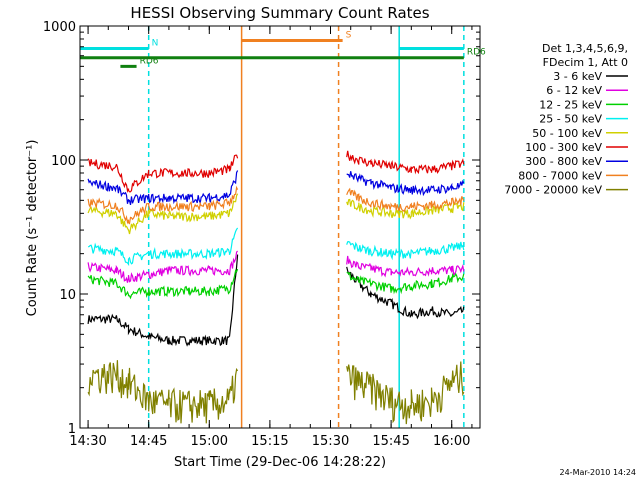  I want to click on legend-header-line-1: Det 1,3,4,5,6,9,, so click(585, 48).